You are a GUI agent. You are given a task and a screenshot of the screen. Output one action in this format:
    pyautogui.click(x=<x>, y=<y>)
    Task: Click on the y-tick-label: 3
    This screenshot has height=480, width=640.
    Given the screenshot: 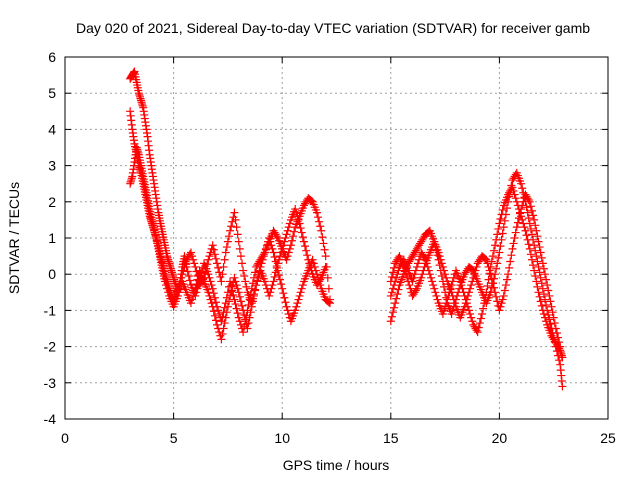 What is the action you would take?
    pyautogui.click(x=52, y=166)
    